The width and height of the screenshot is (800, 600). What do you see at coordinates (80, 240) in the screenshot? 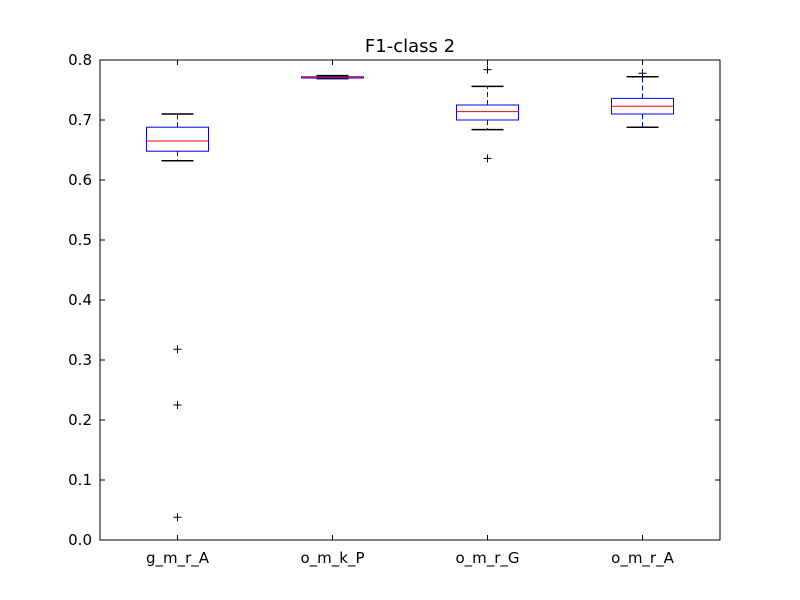
I see `y-tick-label: 0.5` at bounding box center [80, 240].